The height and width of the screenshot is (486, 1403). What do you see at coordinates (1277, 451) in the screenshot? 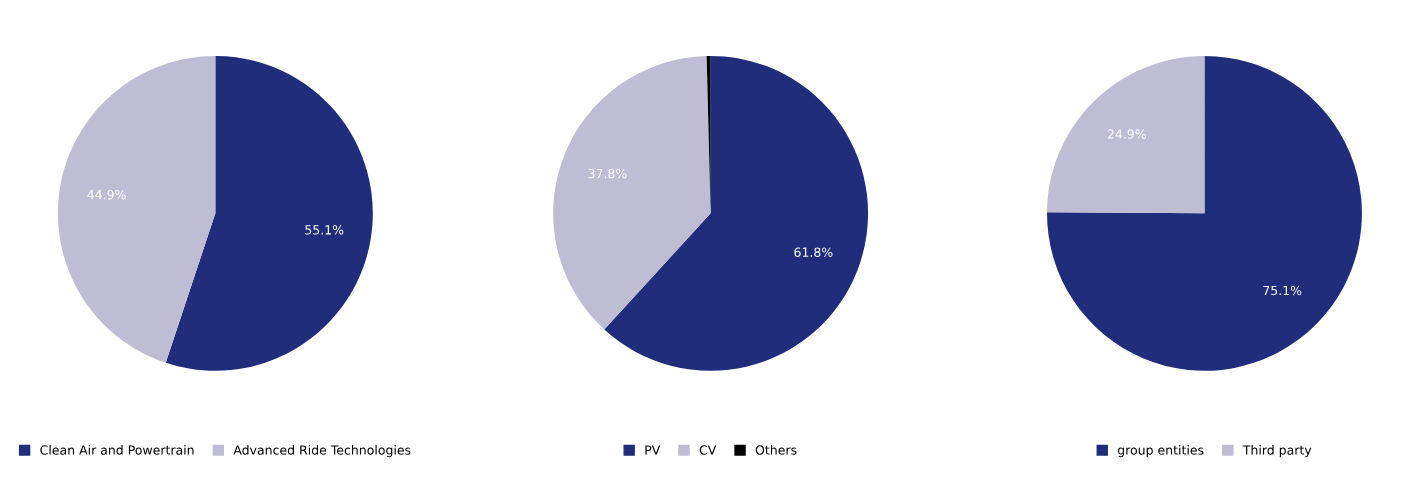
I see `legend-label: Third party` at bounding box center [1277, 451].